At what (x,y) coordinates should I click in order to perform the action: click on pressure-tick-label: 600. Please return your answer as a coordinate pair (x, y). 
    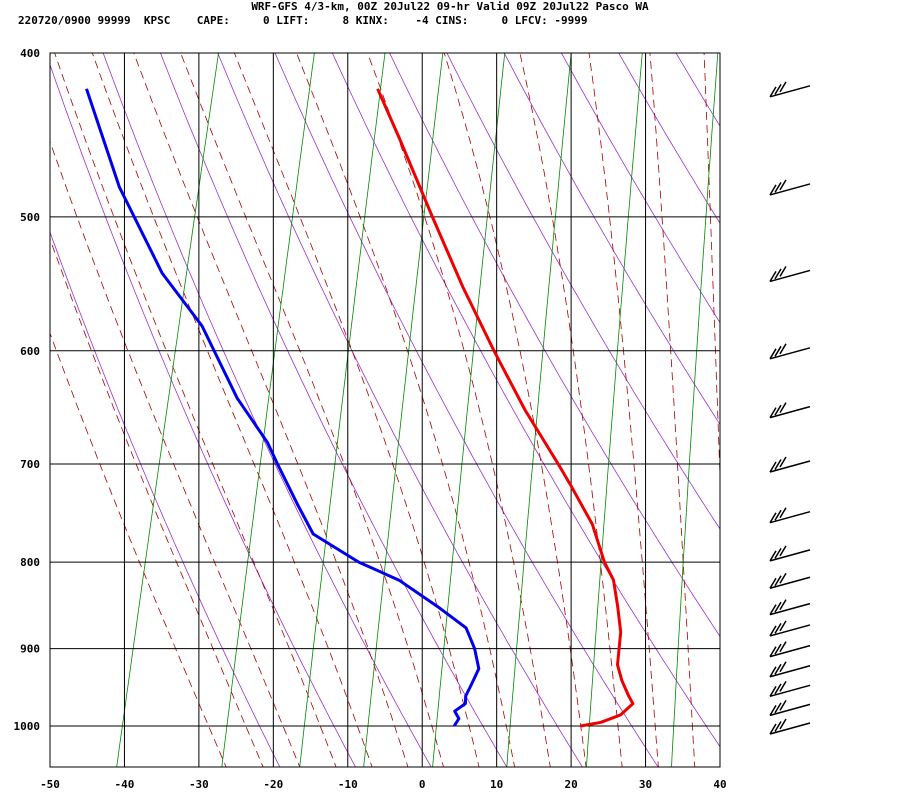
    Looking at the image, I should click on (30, 351).